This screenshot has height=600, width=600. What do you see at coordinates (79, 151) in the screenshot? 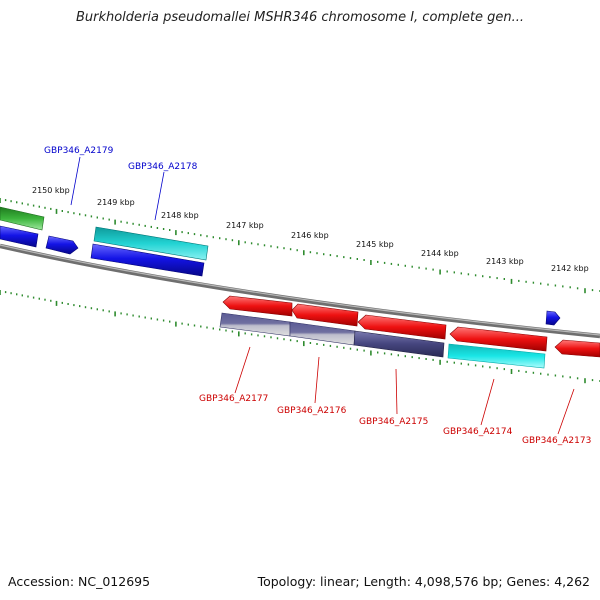
I see `gene-label-GBP346_A2179: GBP346_A2179` at bounding box center [79, 151].